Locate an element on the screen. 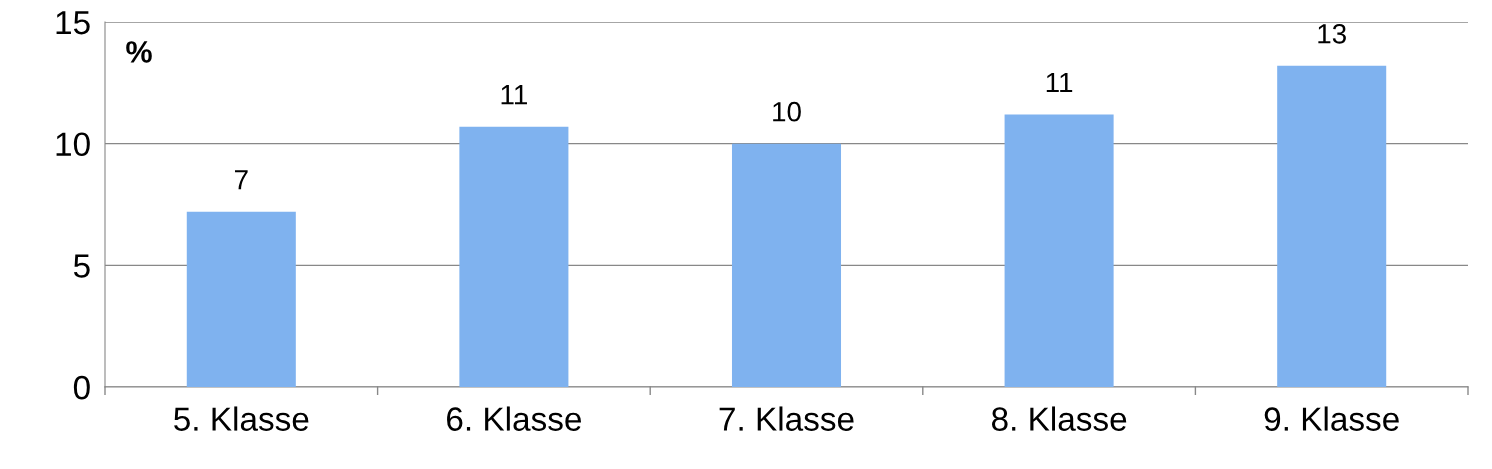 The height and width of the screenshot is (469, 1492). data-label: 10 is located at coordinates (787, 111).